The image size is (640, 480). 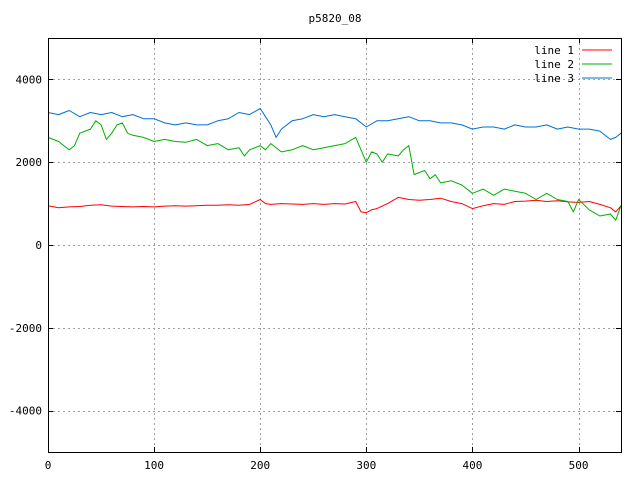 I want to click on y-tick-label: -4000, so click(x=25, y=411).